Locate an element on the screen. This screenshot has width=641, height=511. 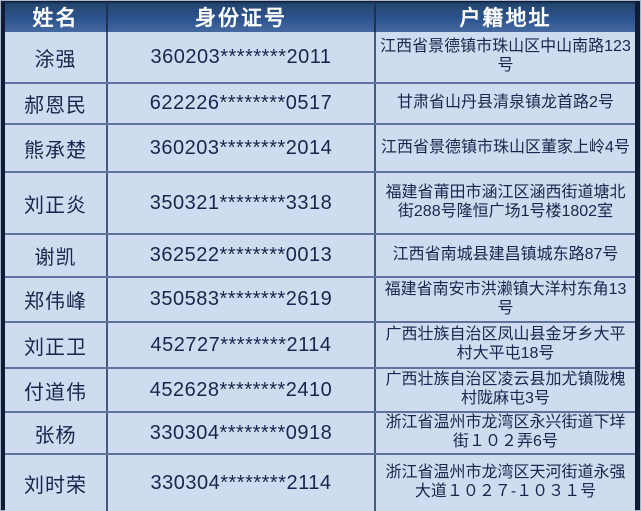
id-cell: 452727********2114 is located at coordinates (242, 345).